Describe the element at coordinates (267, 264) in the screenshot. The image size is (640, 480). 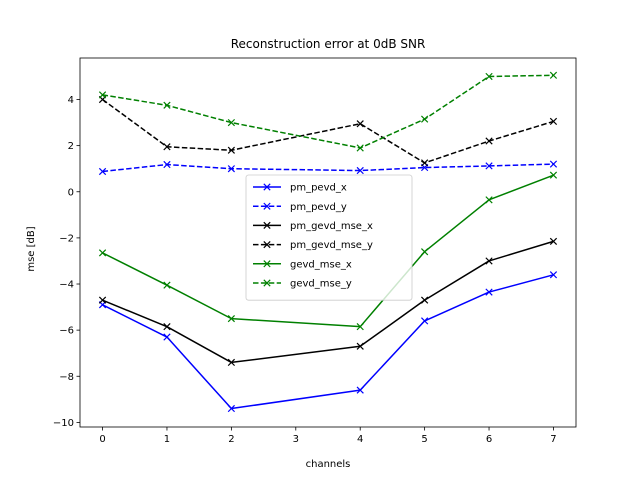
I see `legend-marker-gevd-mse-x` at that location.